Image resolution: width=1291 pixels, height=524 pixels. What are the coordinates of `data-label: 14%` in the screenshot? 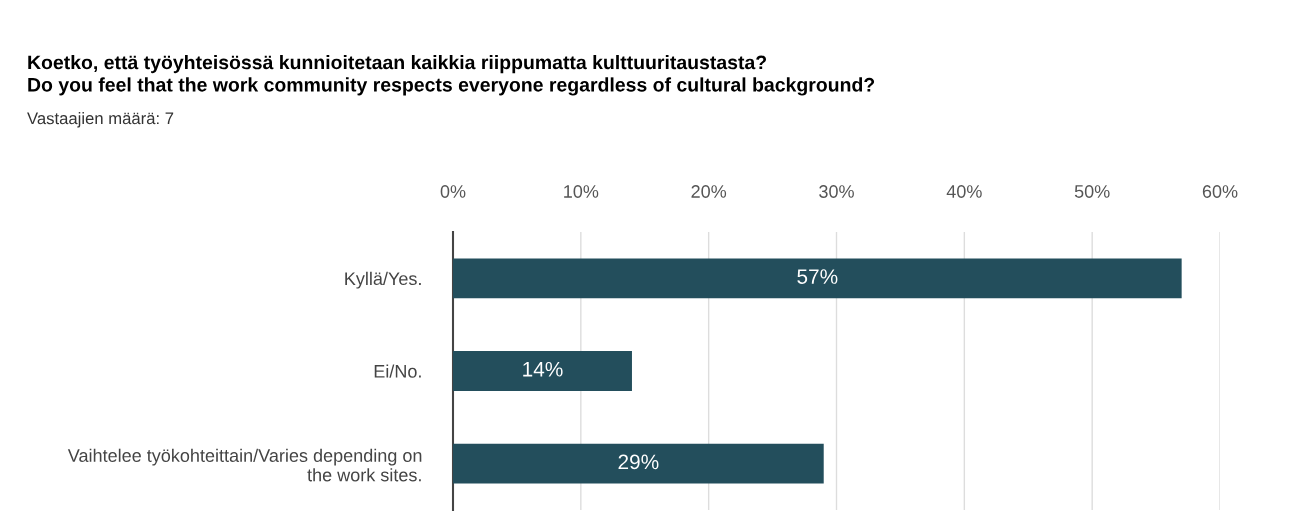 It's located at (543, 369).